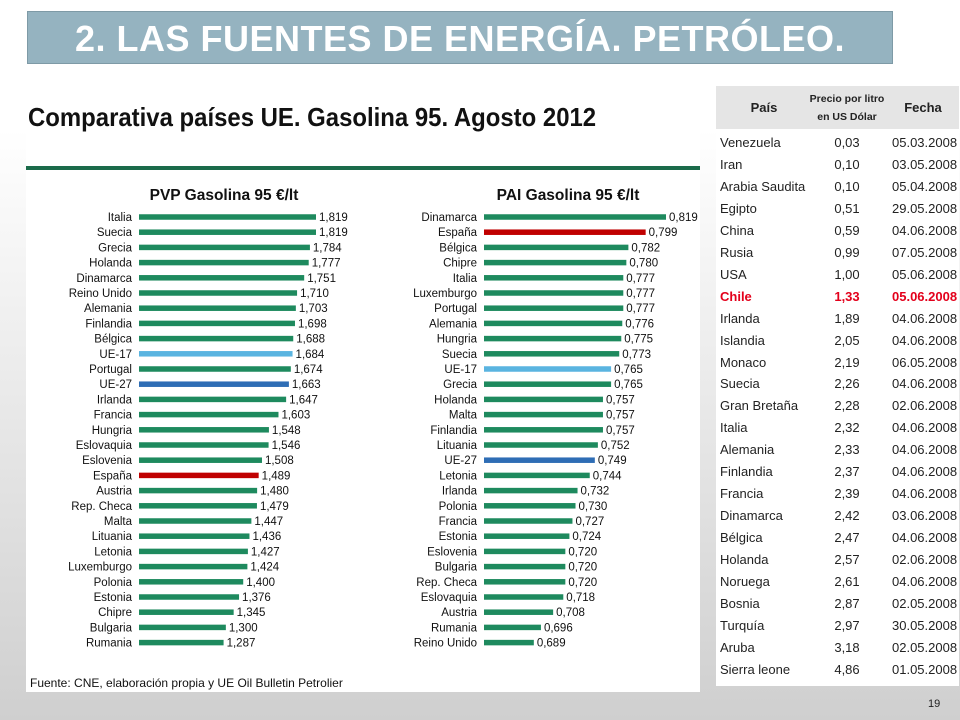 This screenshot has width=960, height=720. Describe the element at coordinates (847, 230) in the screenshot. I see `cell-price: 0,59` at that location.